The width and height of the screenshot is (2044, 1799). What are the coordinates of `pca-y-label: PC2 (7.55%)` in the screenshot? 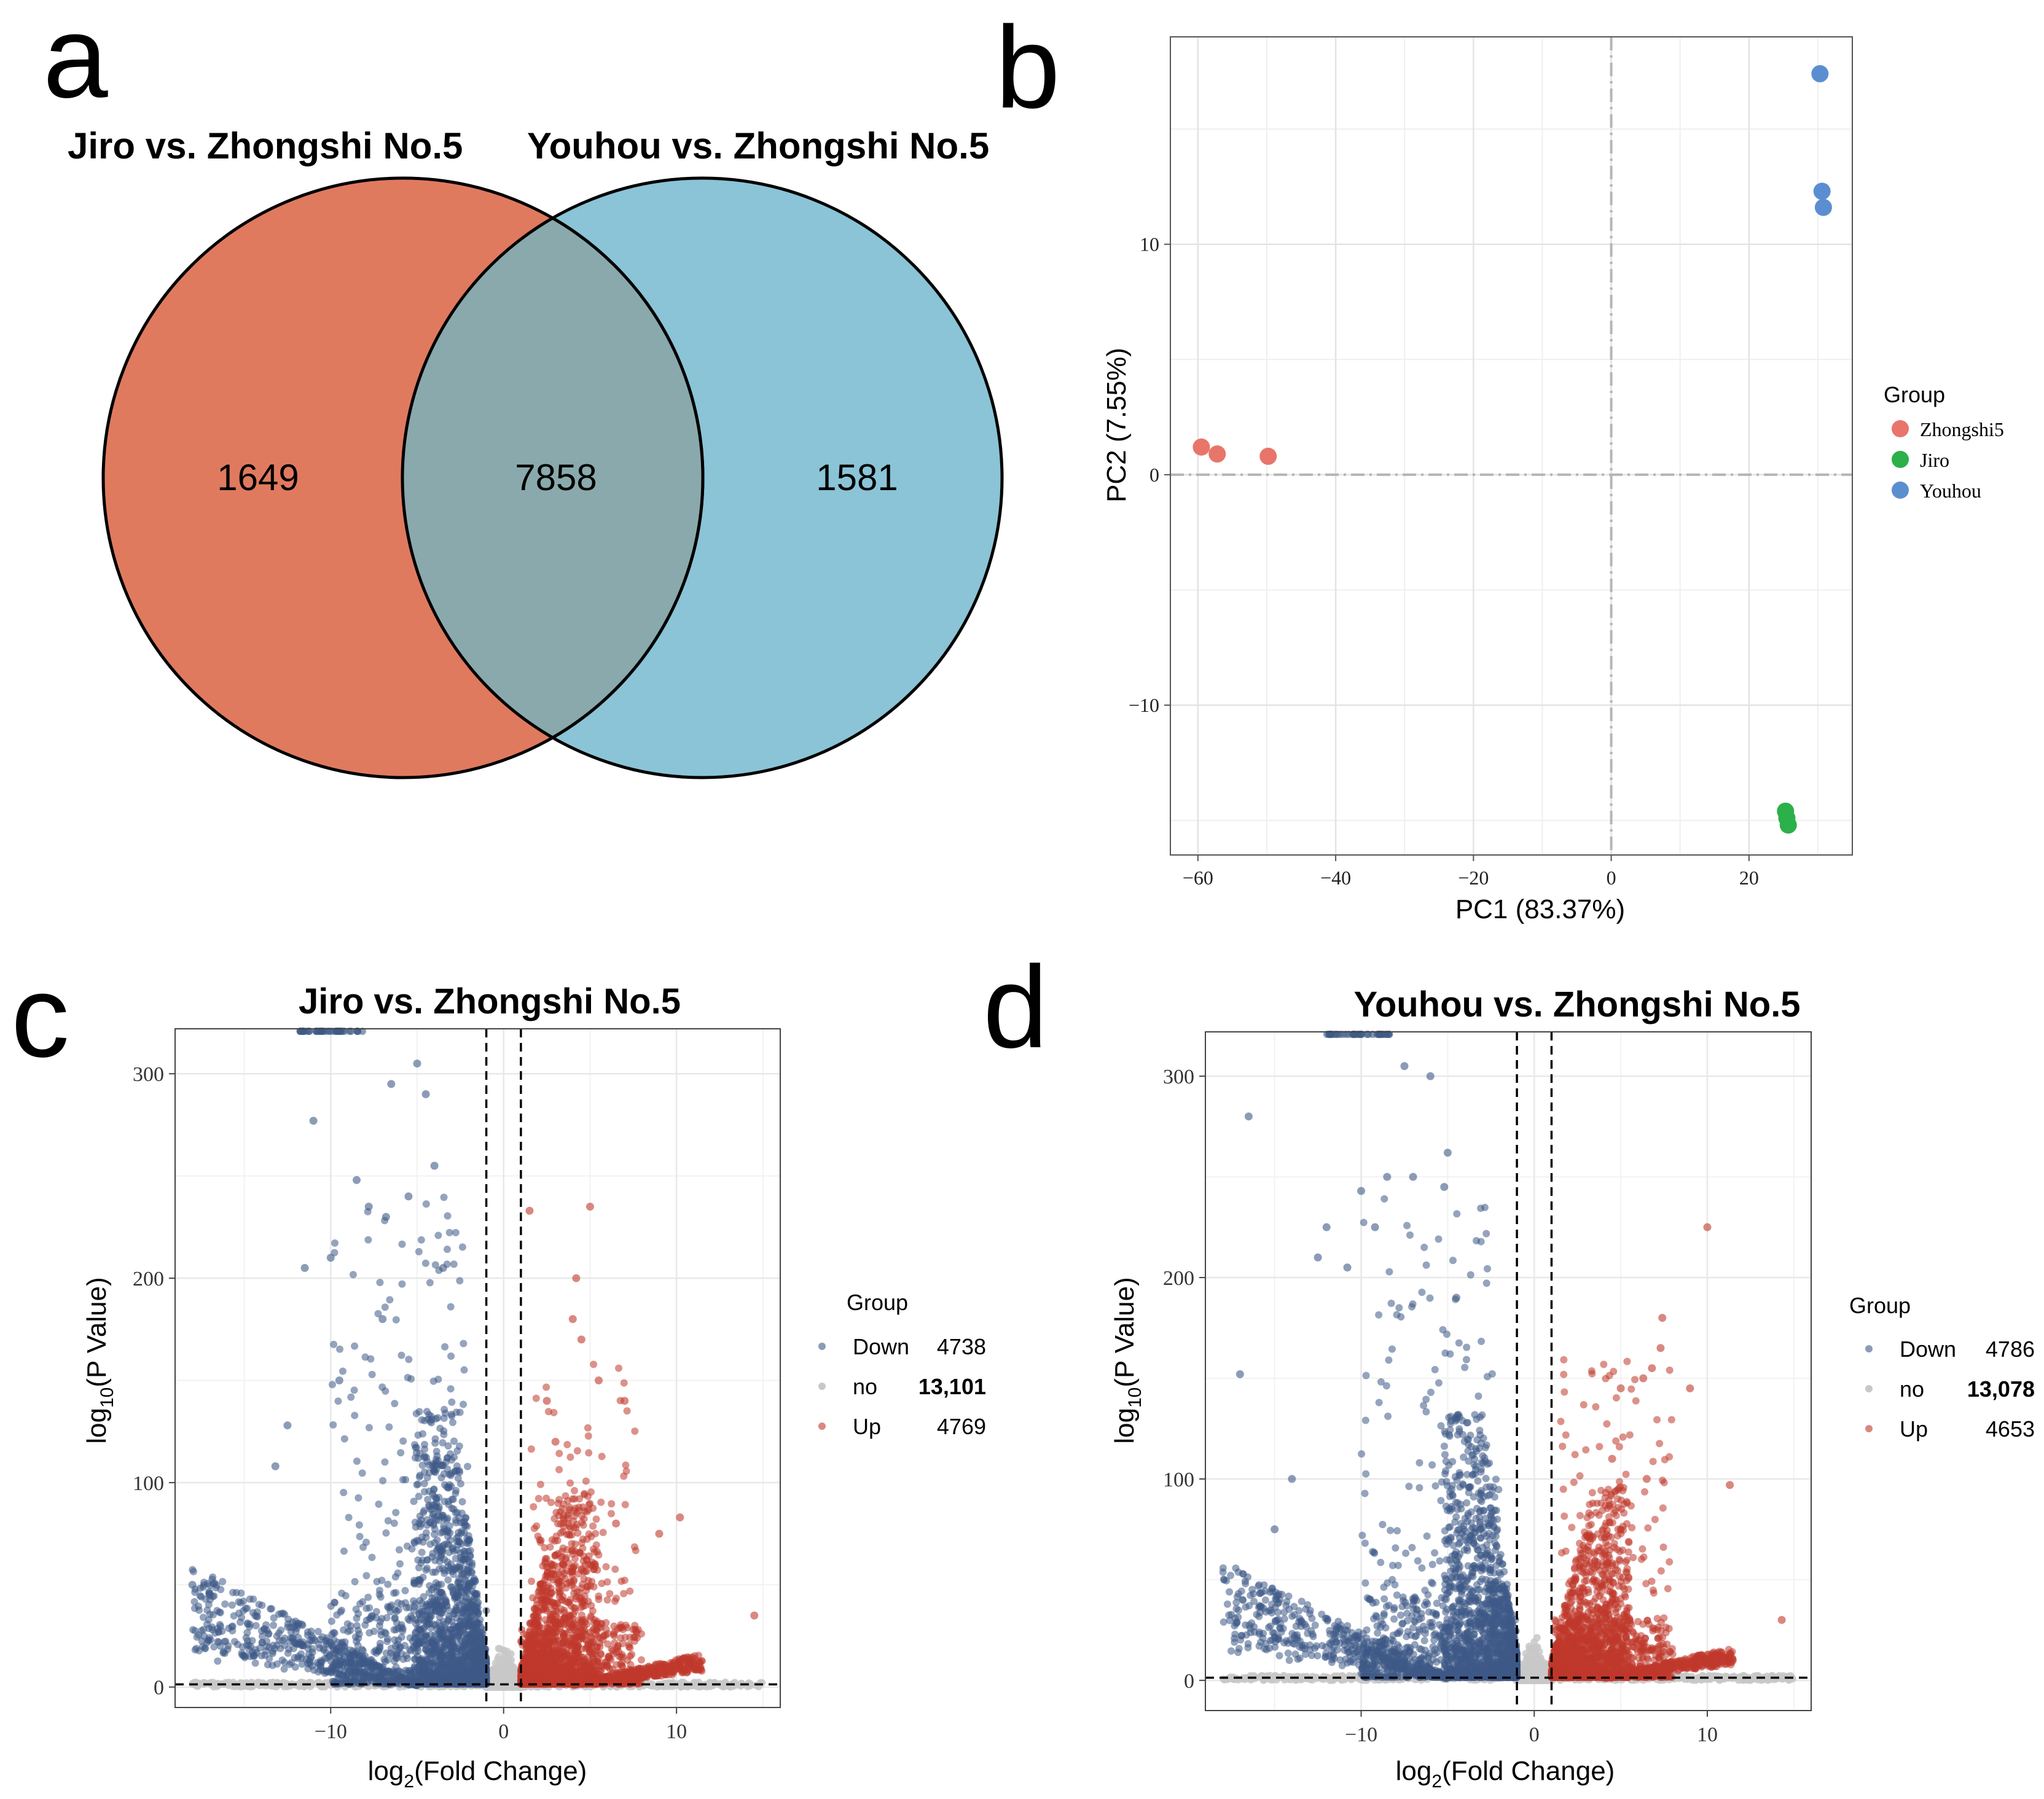 It's located at (1117, 425).